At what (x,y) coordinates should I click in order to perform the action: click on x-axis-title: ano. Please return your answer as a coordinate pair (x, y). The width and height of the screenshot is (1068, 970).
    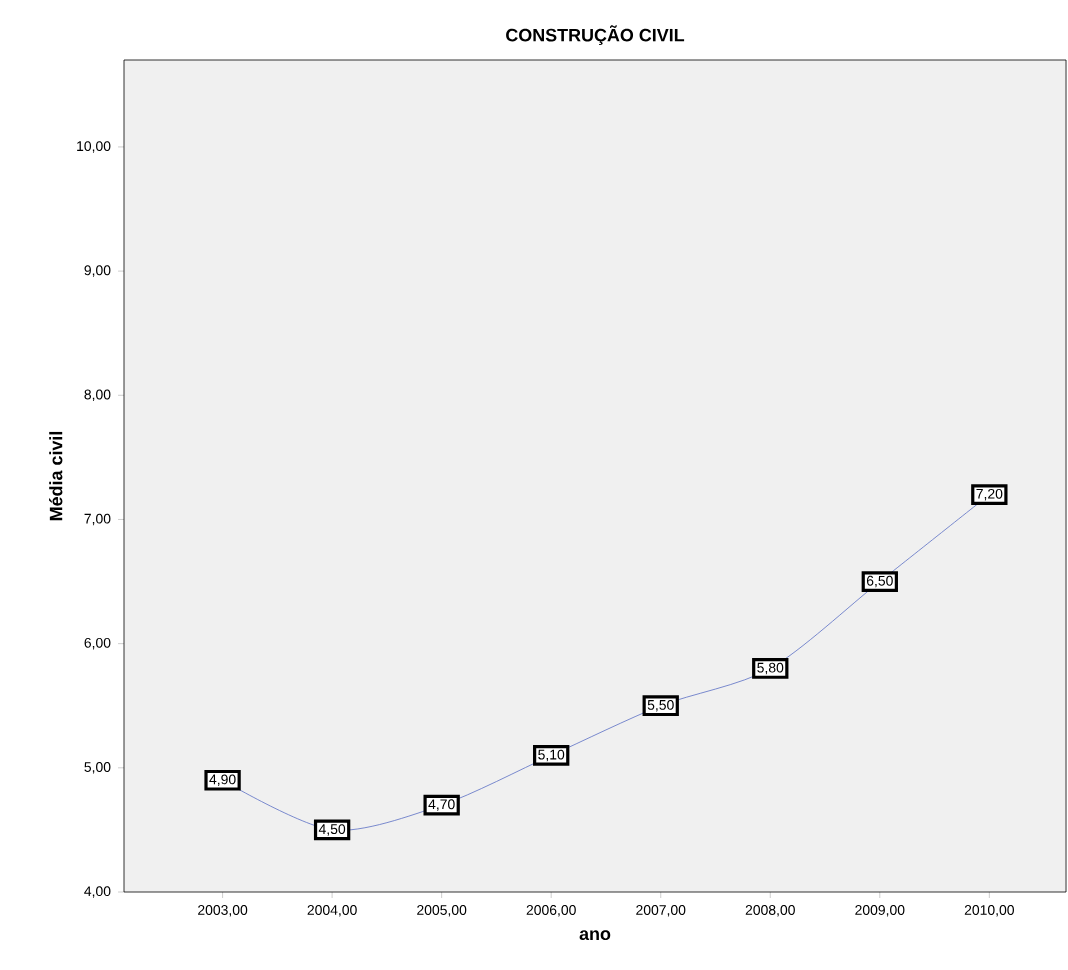
    Looking at the image, I should click on (595, 935).